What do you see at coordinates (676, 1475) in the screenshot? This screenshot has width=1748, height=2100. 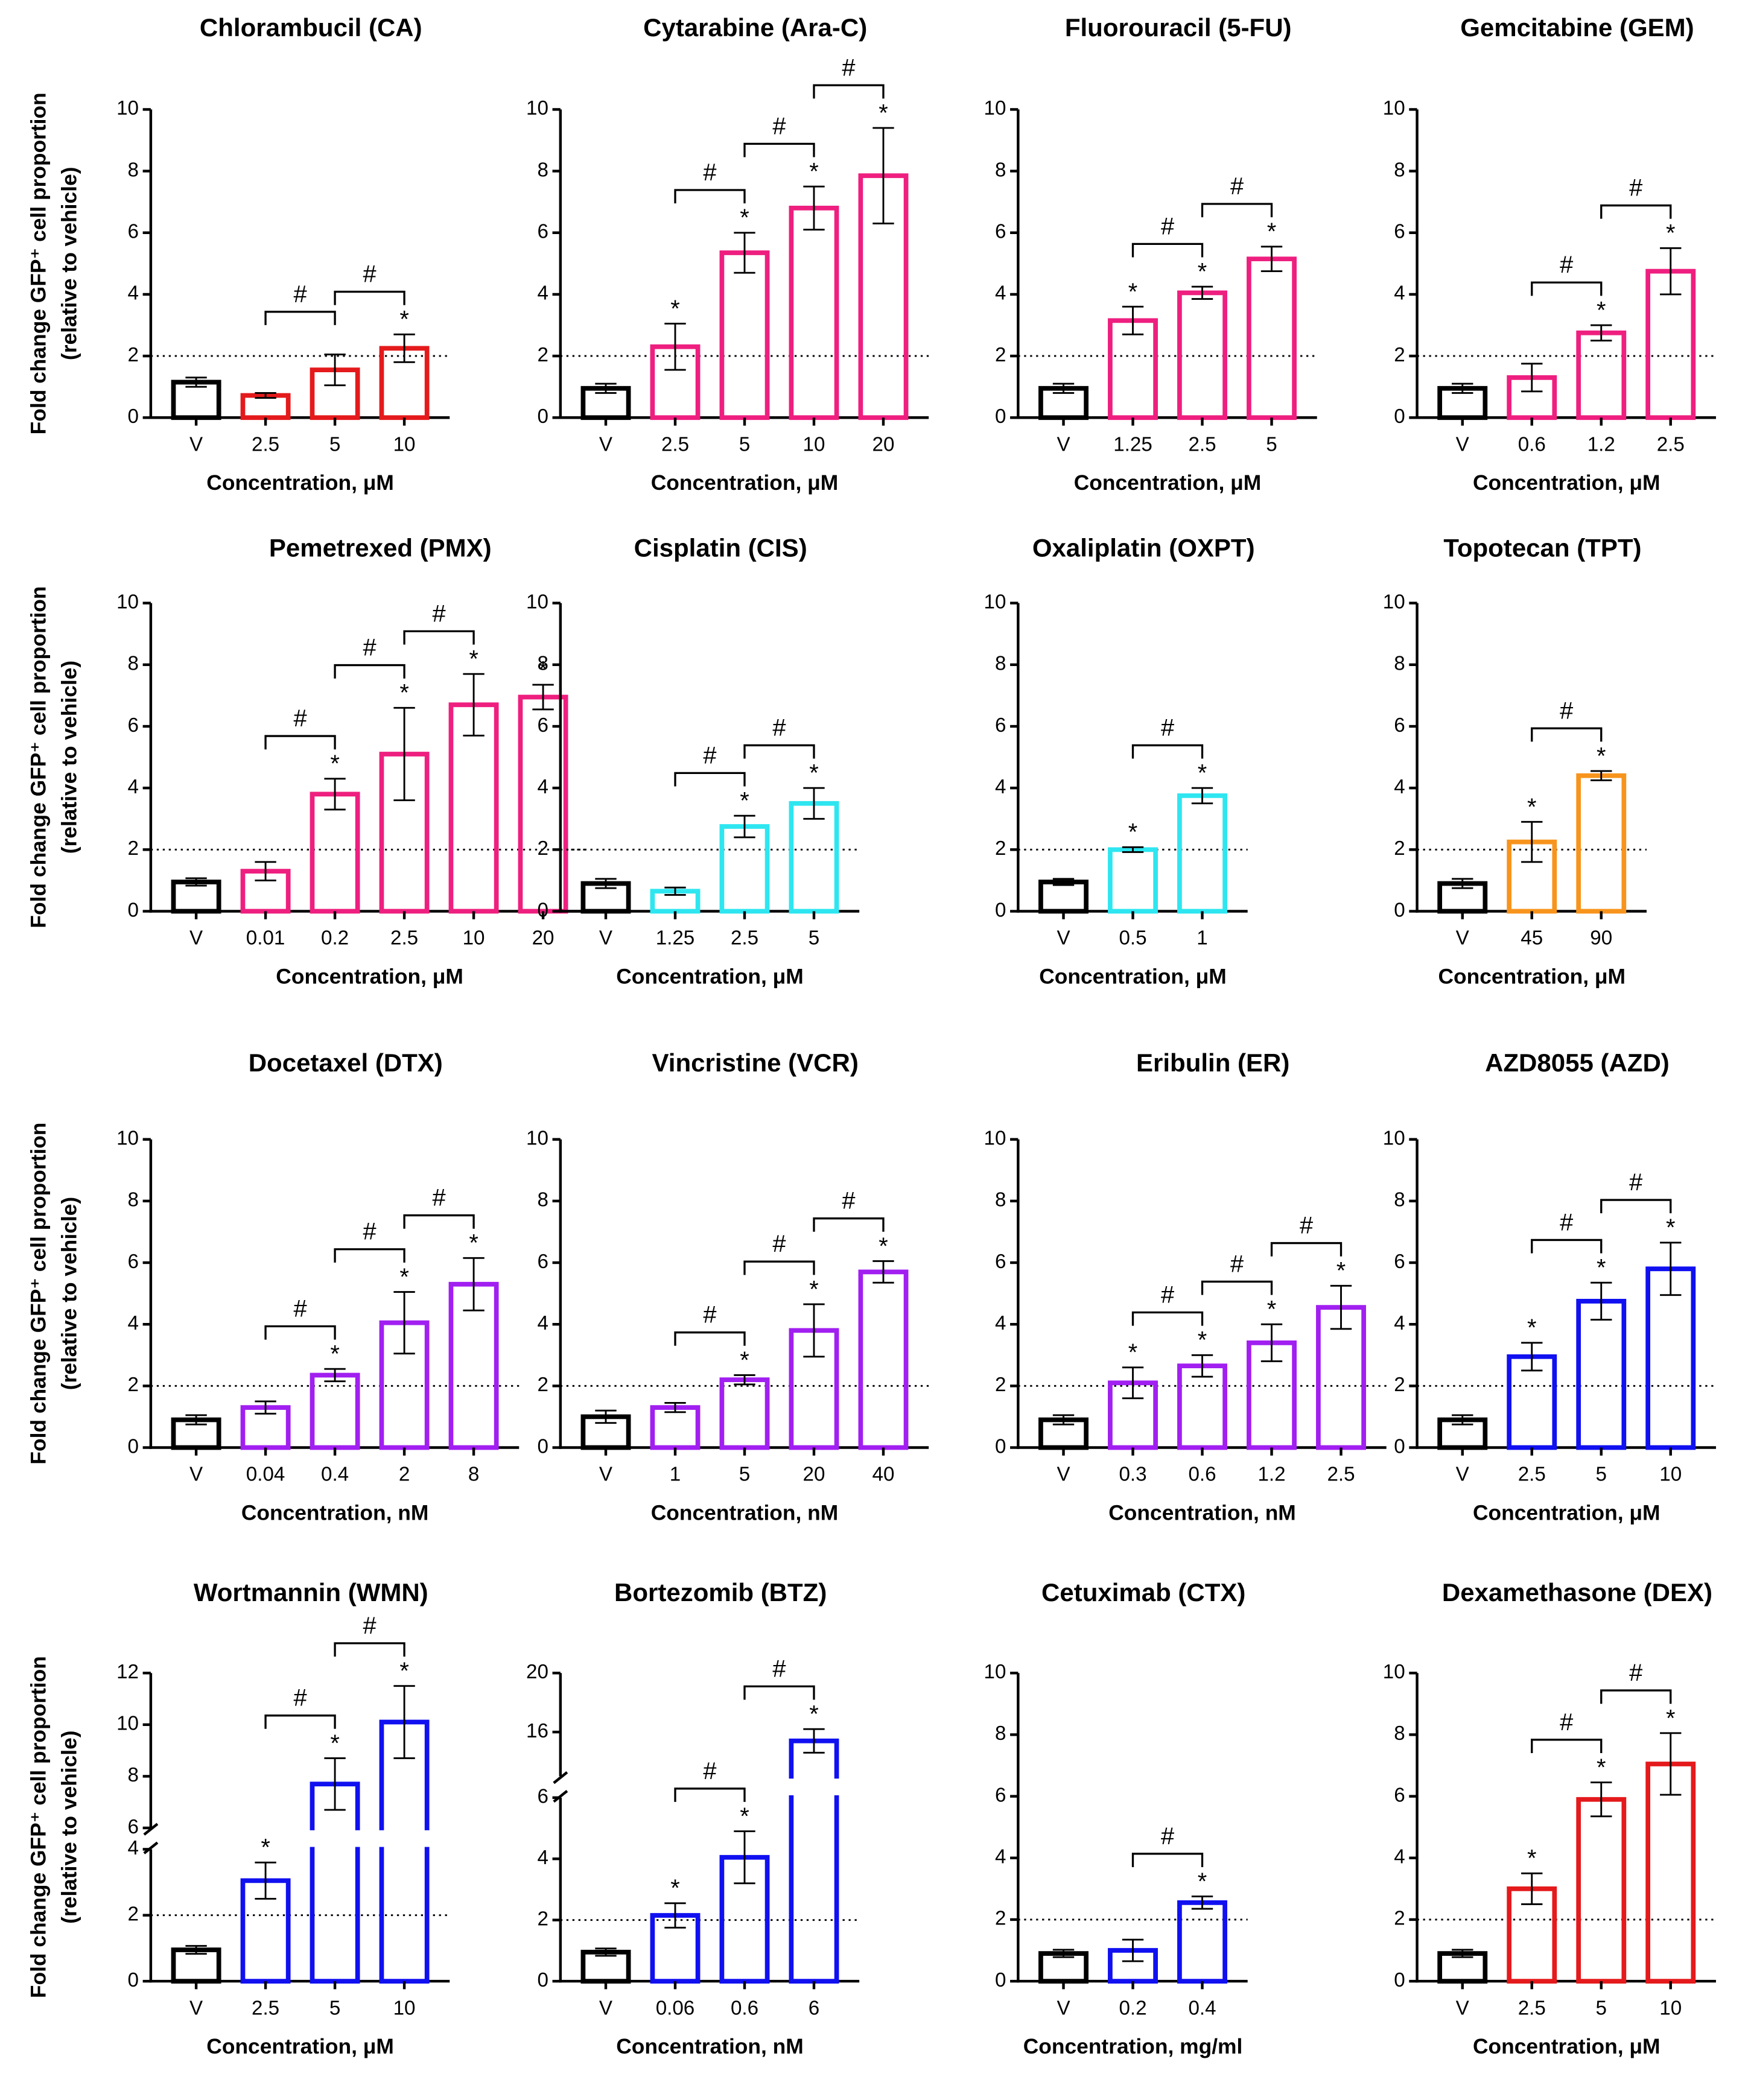 I see `x-tick-label: 1` at bounding box center [676, 1475].